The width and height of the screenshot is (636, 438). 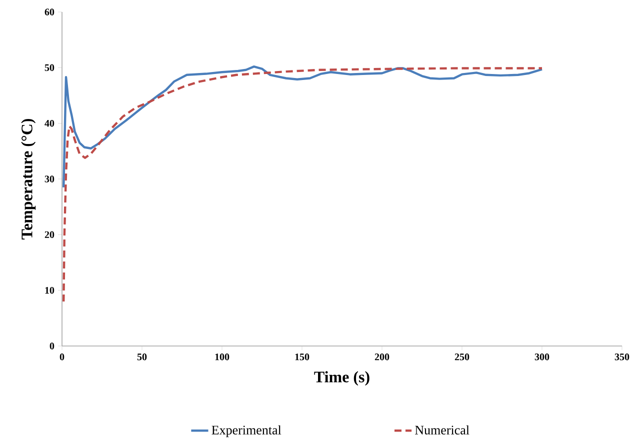 I want to click on y-tick-label: 40, so click(x=49, y=123).